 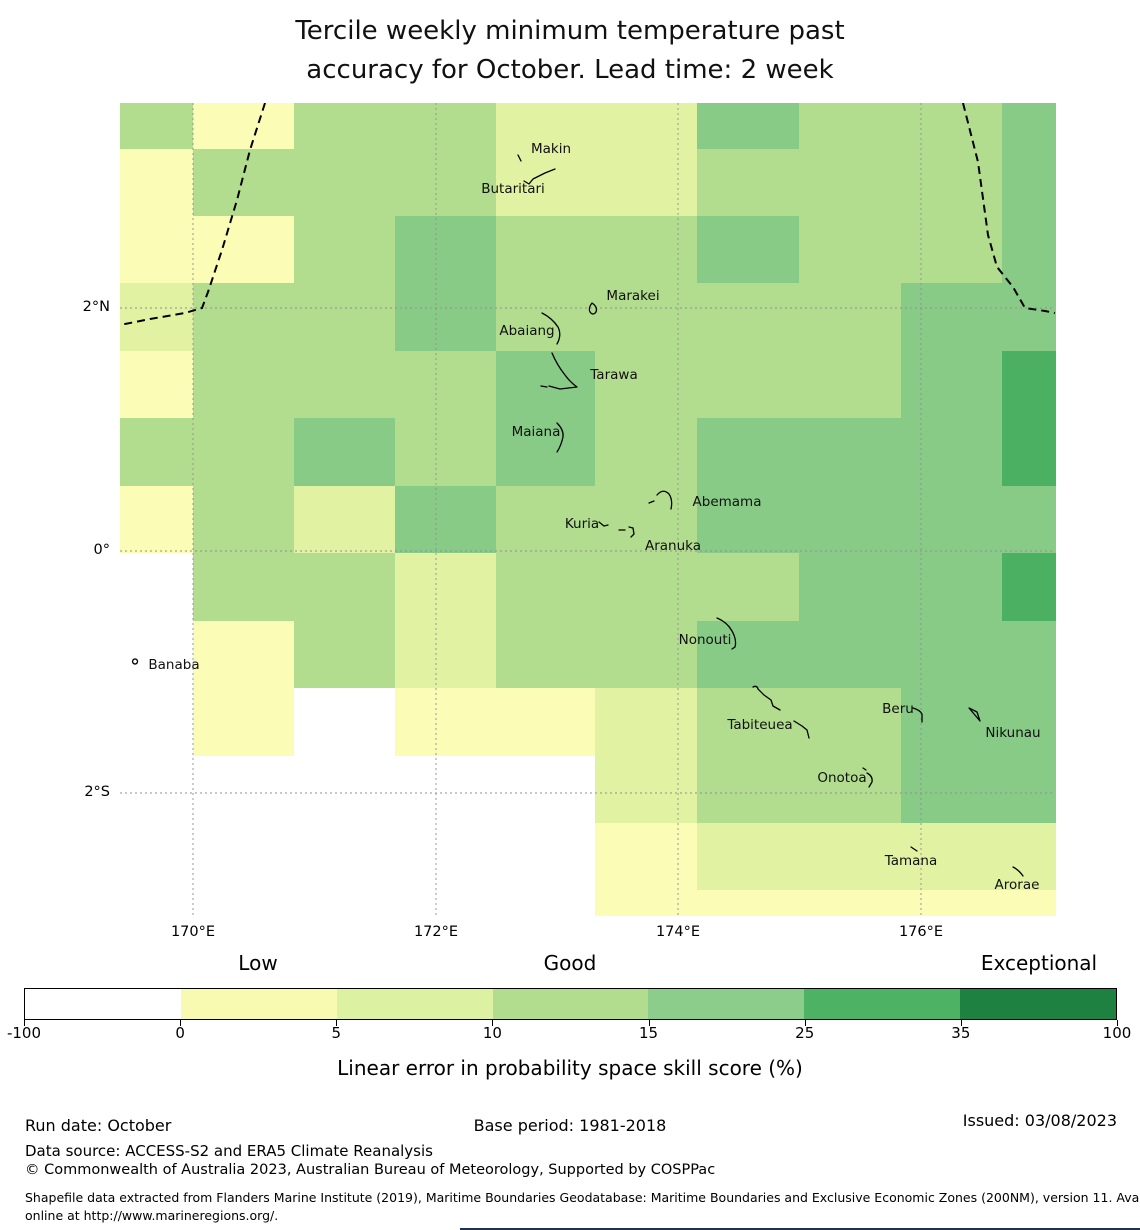 I want to click on island-outline-Onotoa, so click(x=867, y=777).